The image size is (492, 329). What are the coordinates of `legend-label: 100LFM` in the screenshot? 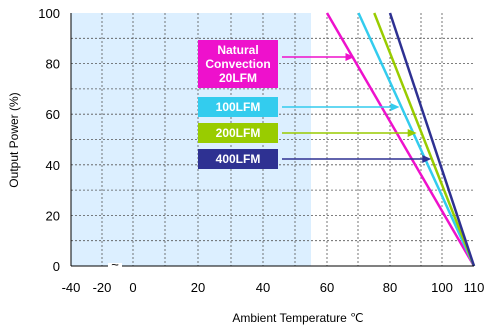 It's located at (238, 107).